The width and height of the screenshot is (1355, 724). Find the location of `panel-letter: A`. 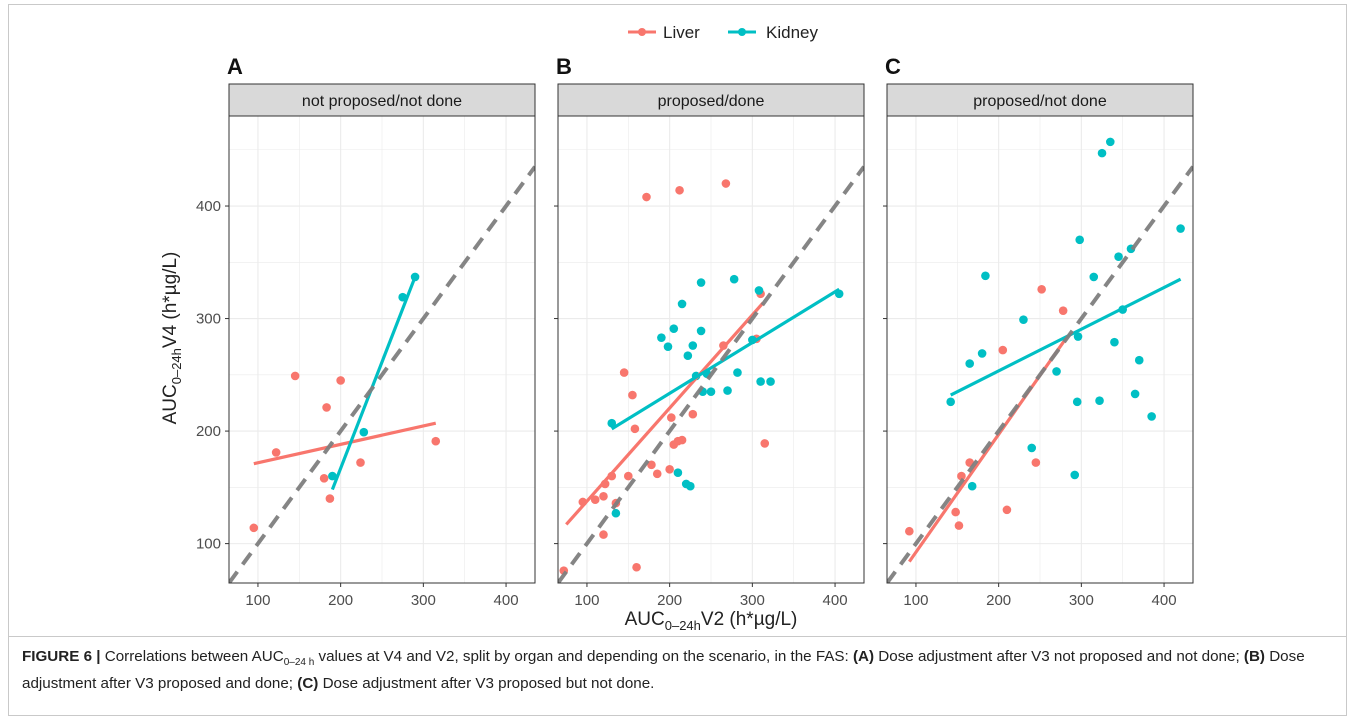

panel-letter: A is located at coordinates (235, 66).